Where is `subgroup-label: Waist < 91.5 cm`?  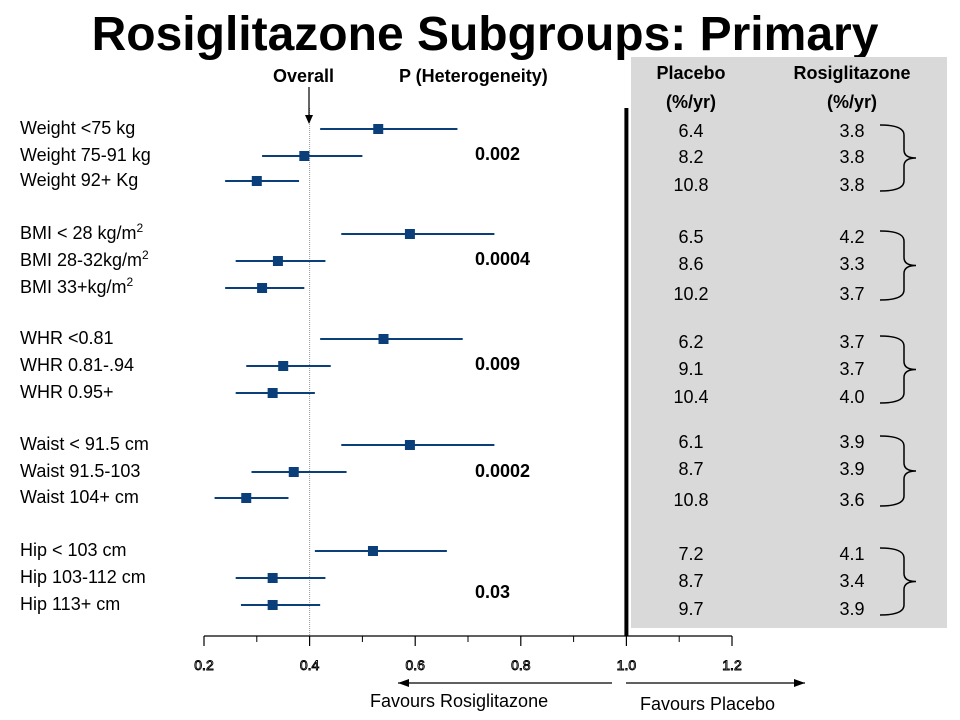 subgroup-label: Waist < 91.5 cm is located at coordinates (84, 444).